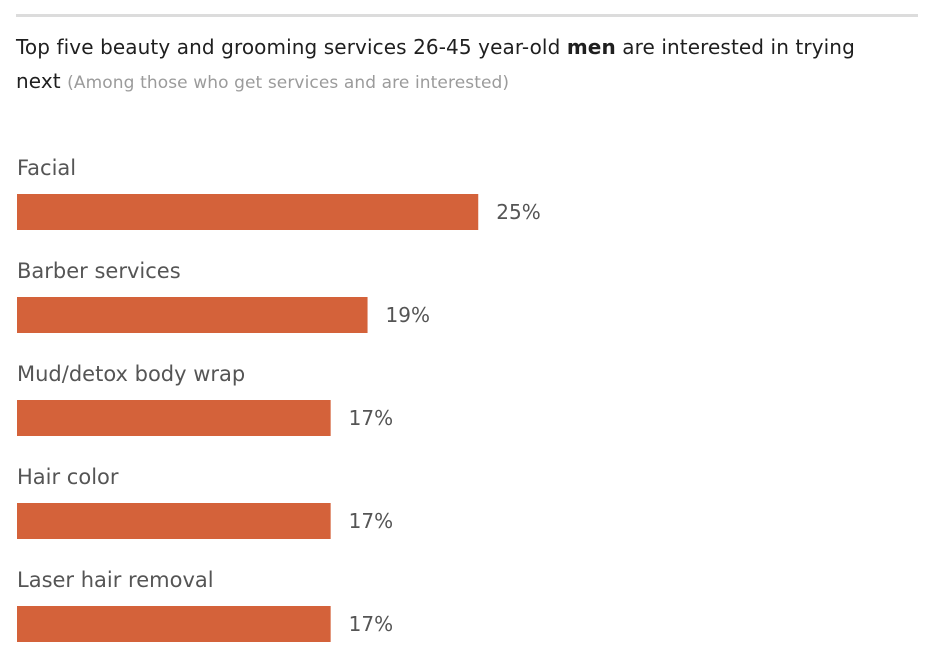 This screenshot has width=940, height=662. Describe the element at coordinates (99, 271) in the screenshot. I see `category-label-barber-services: Barber services` at that location.